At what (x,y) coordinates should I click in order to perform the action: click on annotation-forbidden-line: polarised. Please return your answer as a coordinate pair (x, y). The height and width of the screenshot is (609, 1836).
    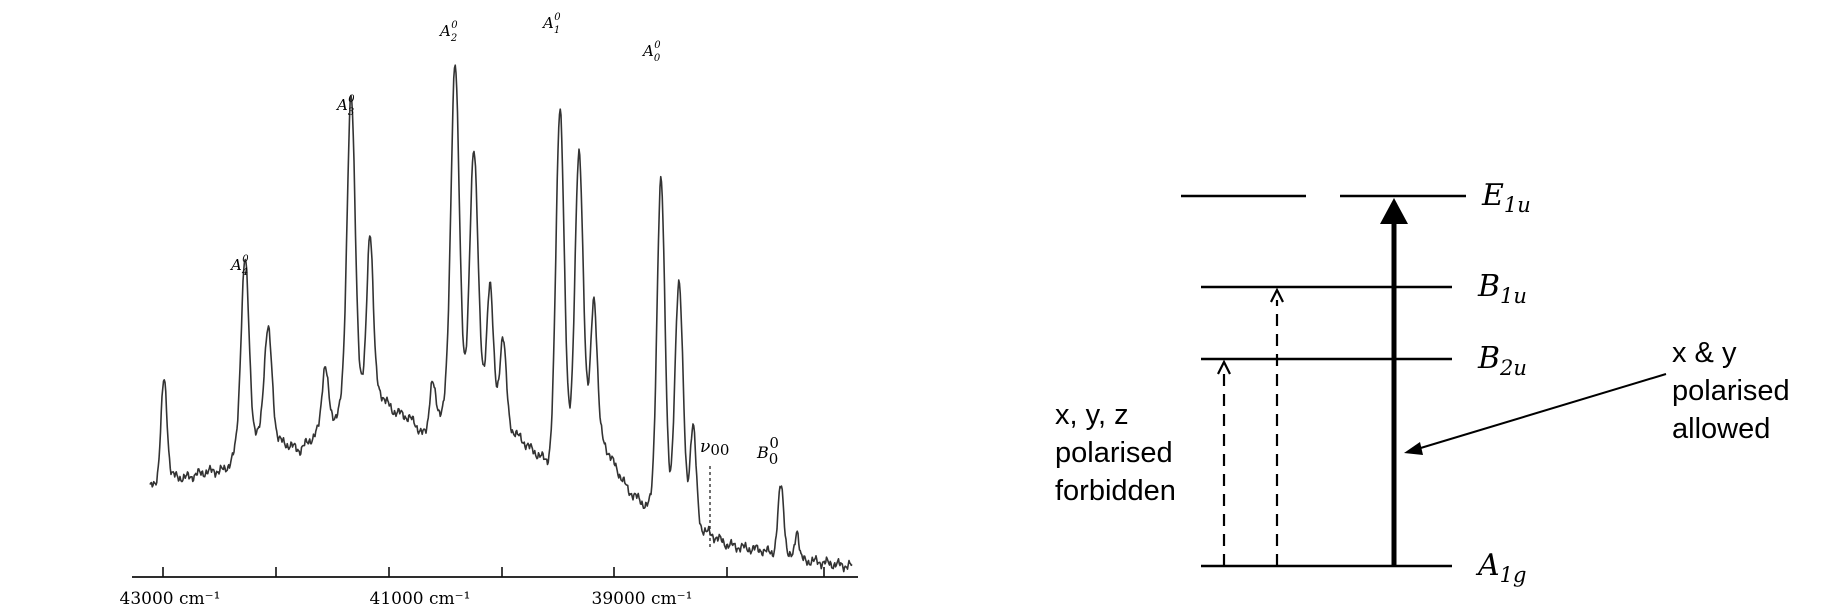
    Looking at the image, I should click on (1114, 453).